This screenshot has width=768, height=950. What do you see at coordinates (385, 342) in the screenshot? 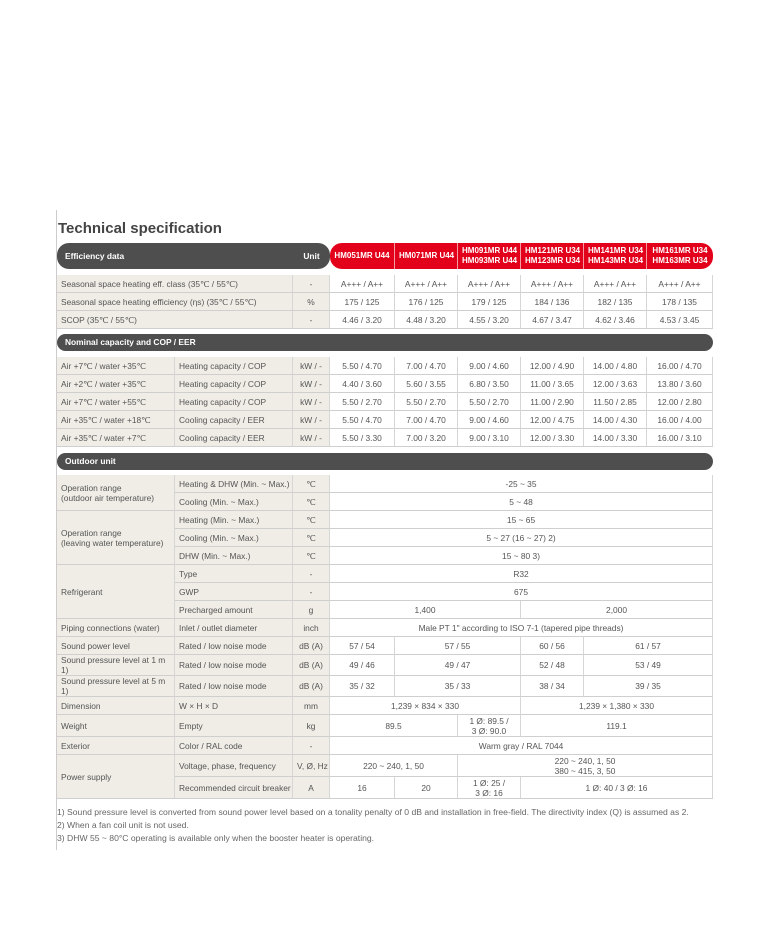
I see `section-header-nominal: Nominal capacity and COP / EER` at bounding box center [385, 342].